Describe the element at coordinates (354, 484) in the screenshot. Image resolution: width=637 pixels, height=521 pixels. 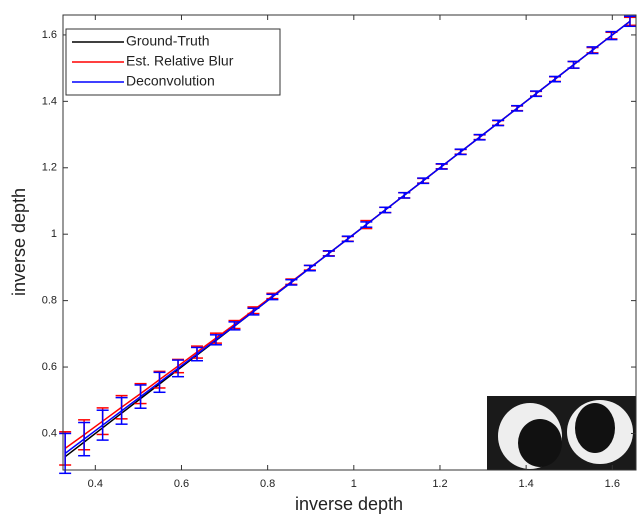
I see `x-tick-label: 1` at that location.